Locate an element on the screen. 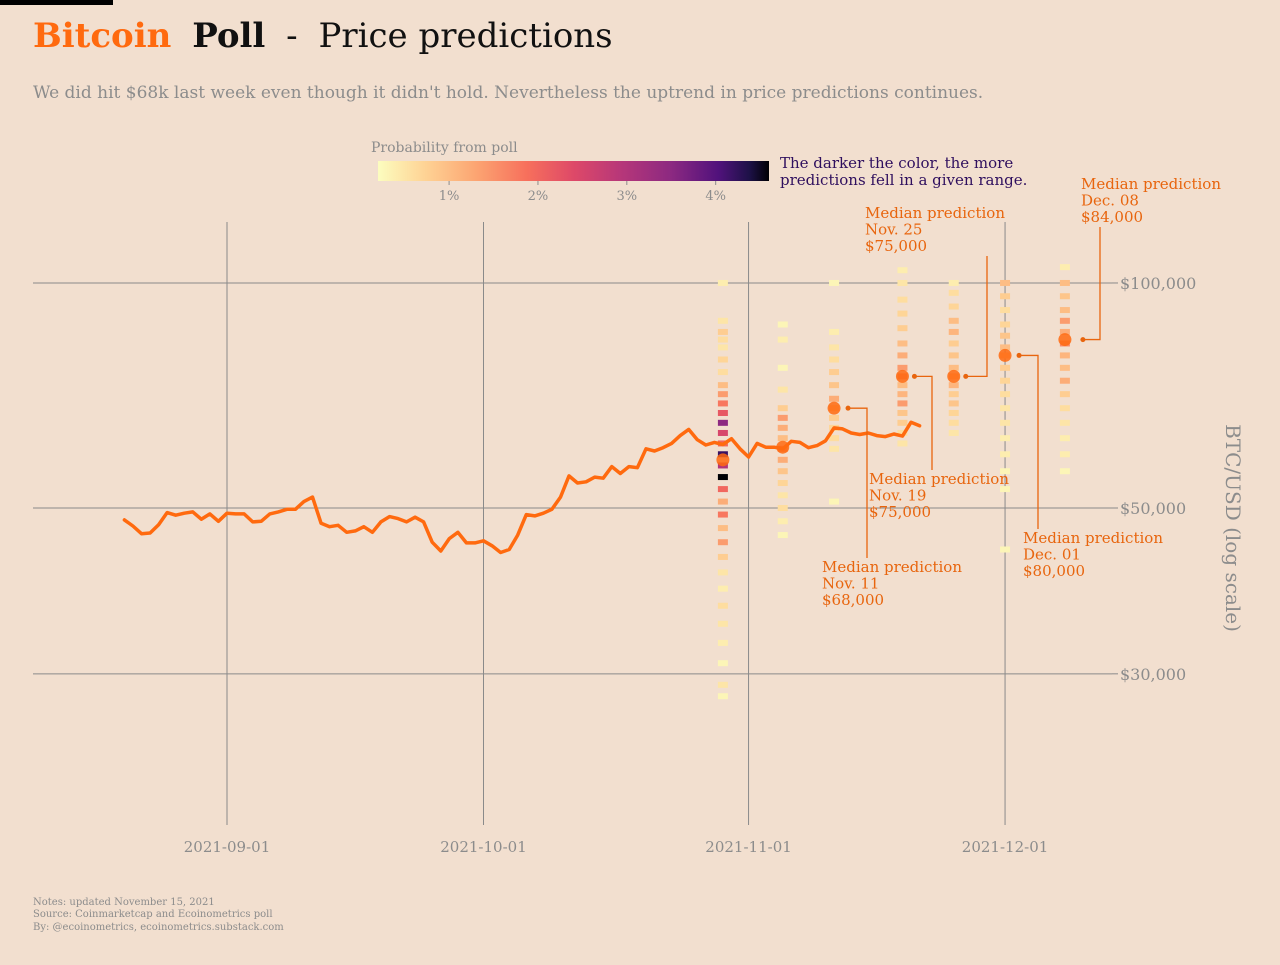  median-markers is located at coordinates (894, 400).